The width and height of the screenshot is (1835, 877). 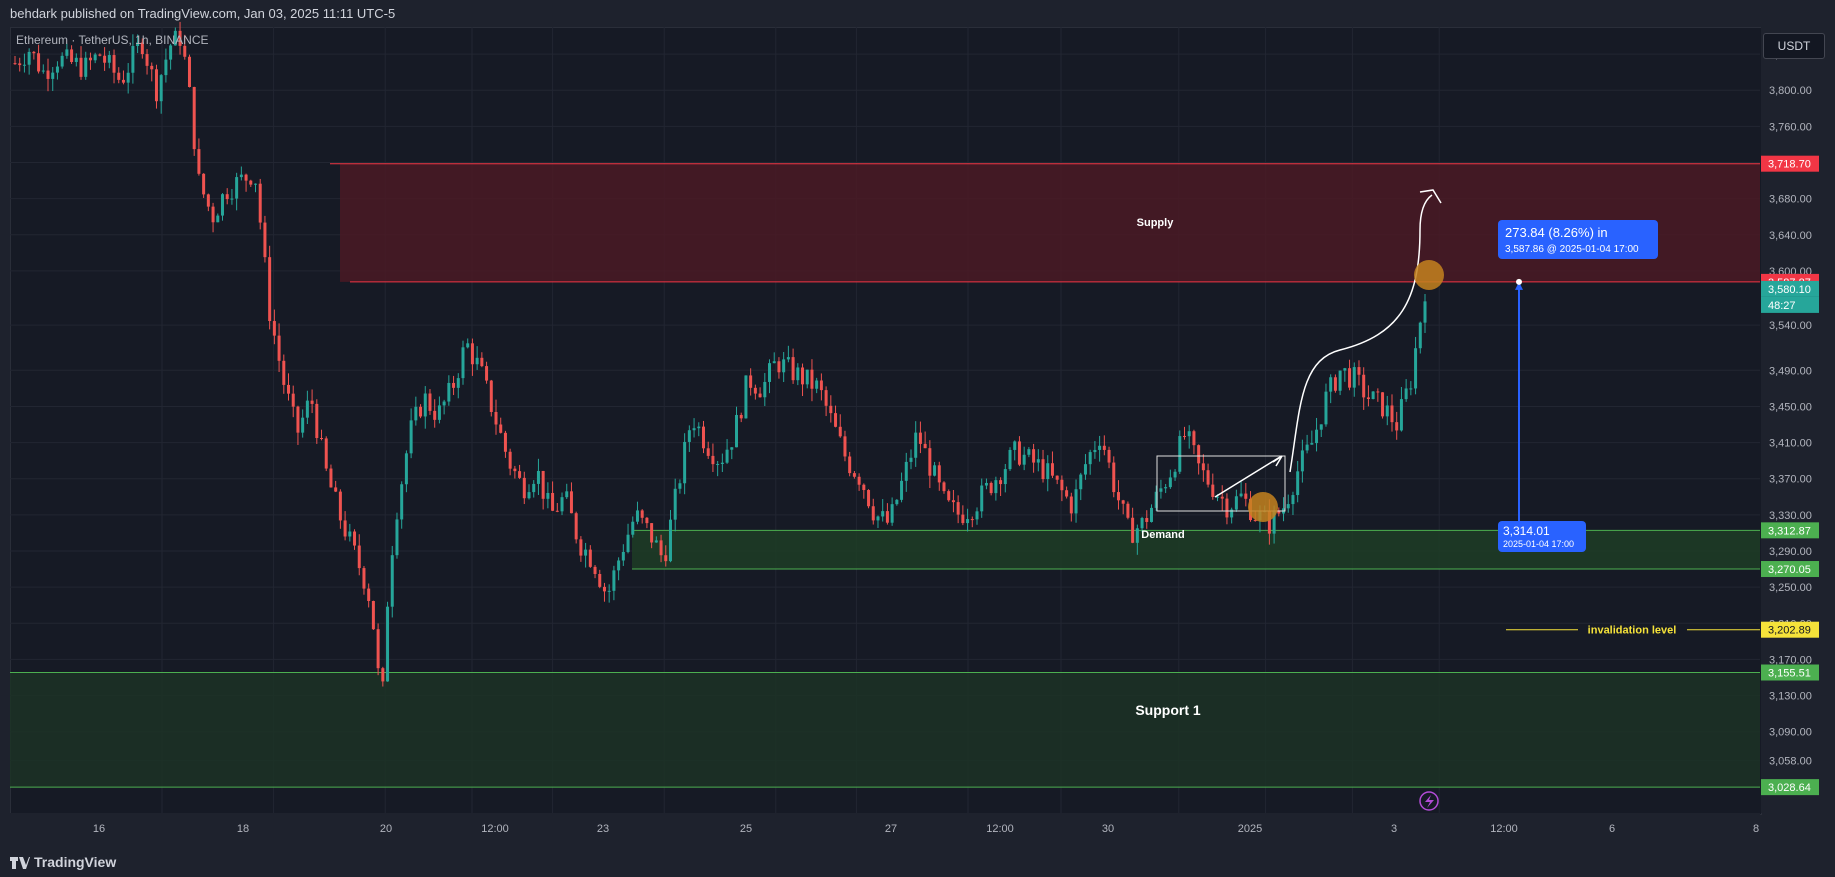 I want to click on forecast-arrow-small, so click(x=1247, y=477).